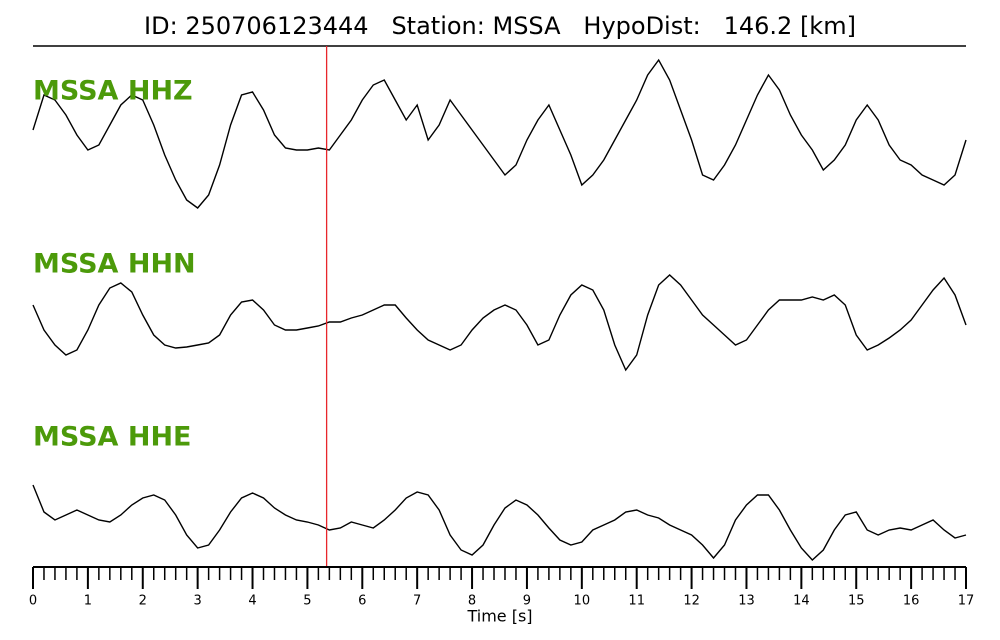 Image resolution: width=1000 pixels, height=640 pixels. What do you see at coordinates (527, 601) in the screenshot?
I see `x-tick-label: 9` at bounding box center [527, 601].